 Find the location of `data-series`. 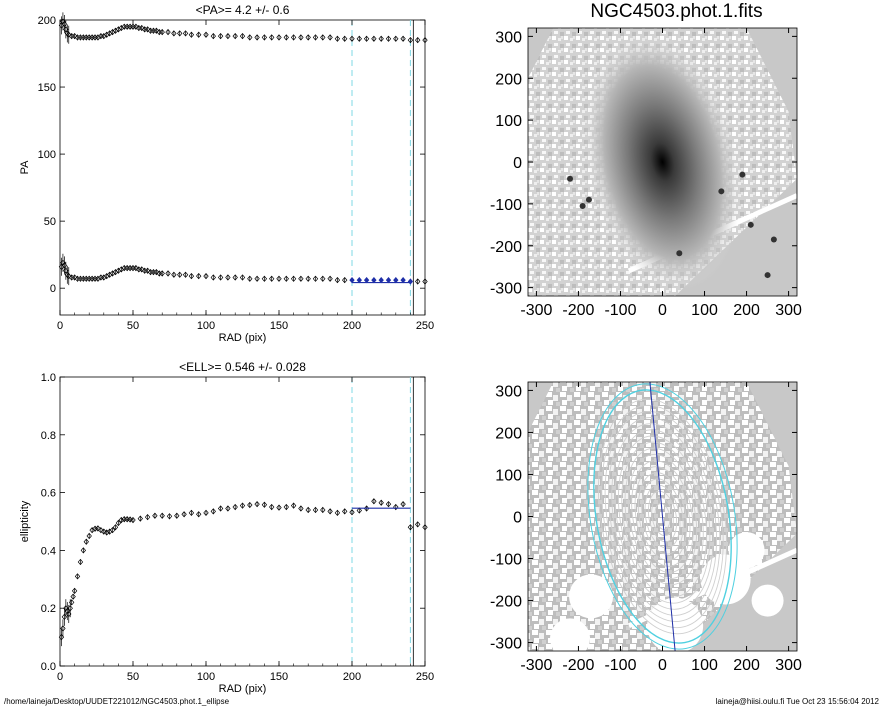

data-series is located at coordinates (243, 572).